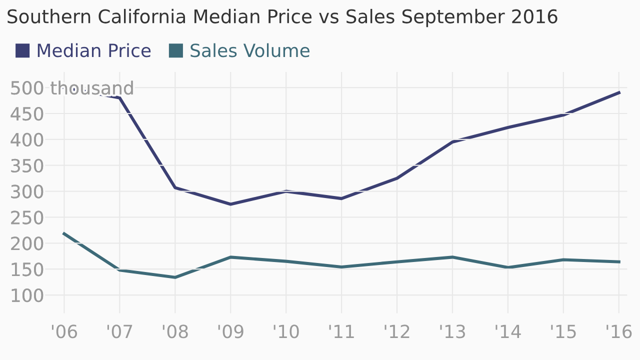 The height and width of the screenshot is (360, 640). What do you see at coordinates (453, 331) in the screenshot?
I see `x-tick-label: '13` at bounding box center [453, 331].